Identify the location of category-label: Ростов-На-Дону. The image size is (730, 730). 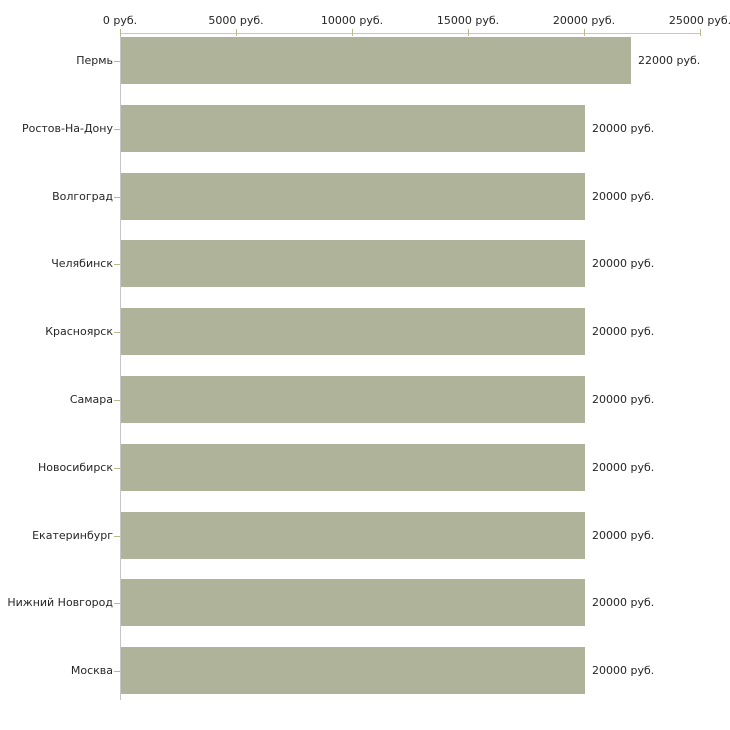
(67, 128).